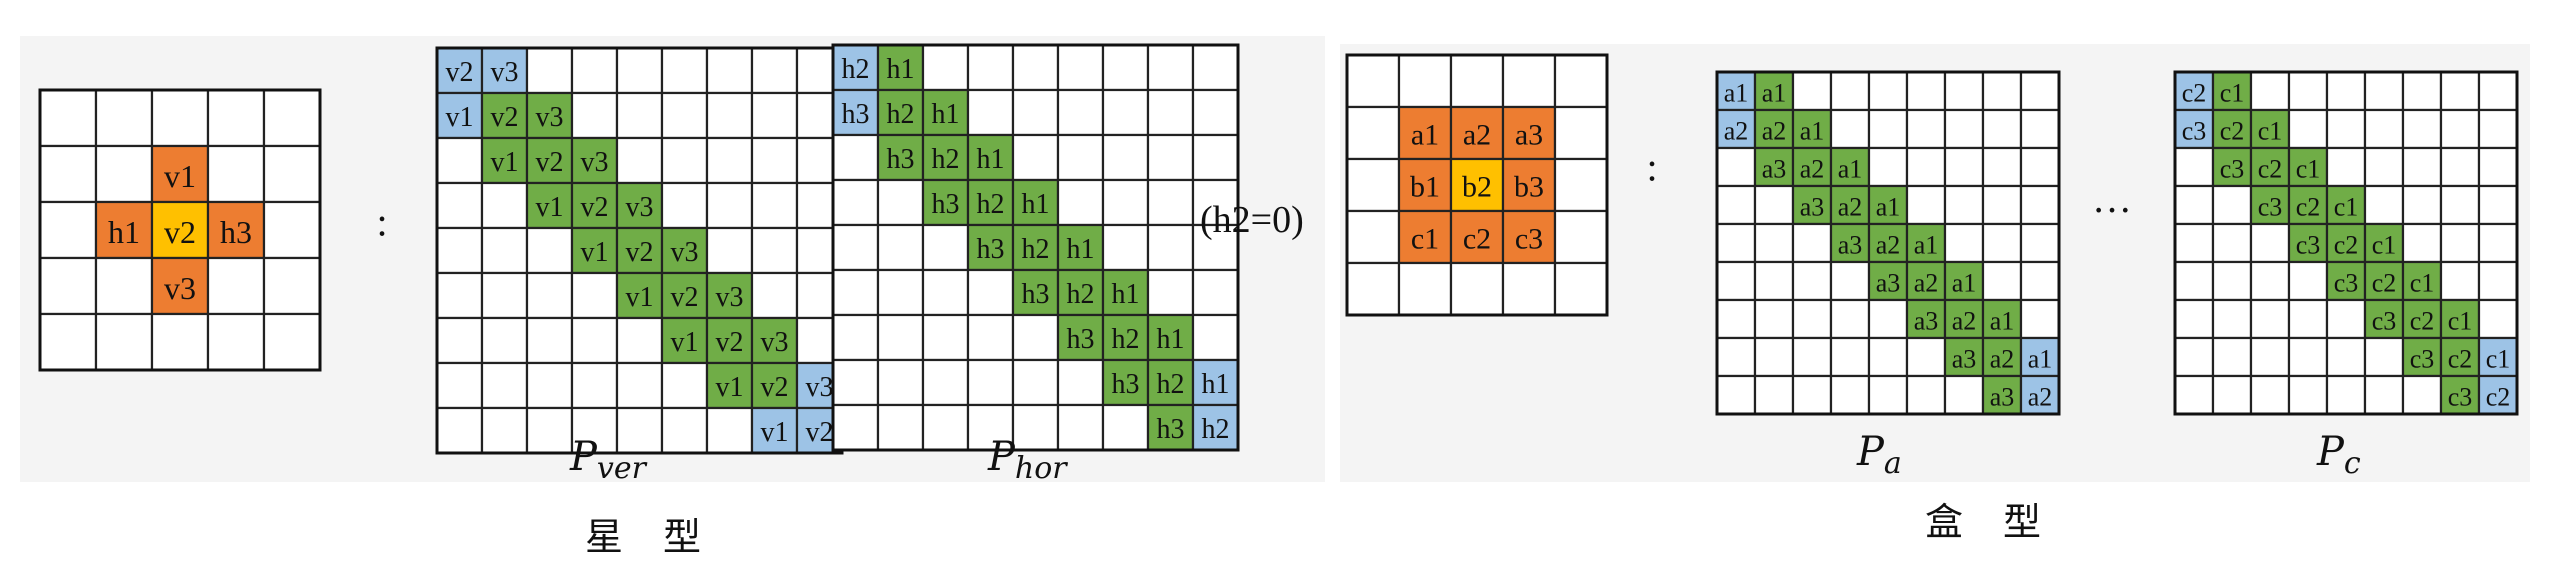 This screenshot has height=562, width=2550. I want to click on p-hor-label: Phor, so click(1027, 460).